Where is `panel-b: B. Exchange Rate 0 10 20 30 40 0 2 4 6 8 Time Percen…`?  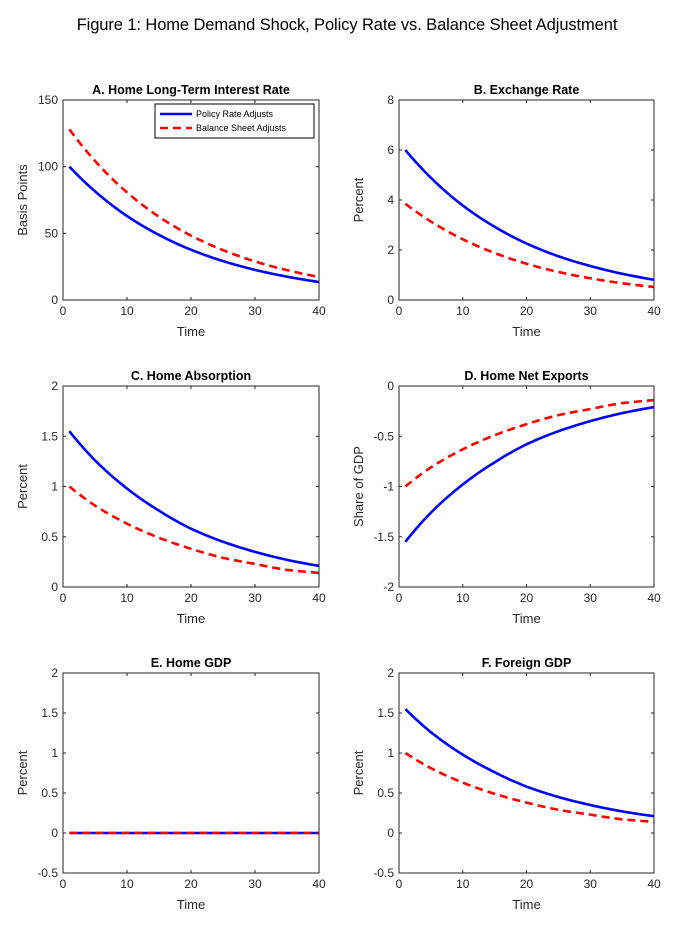
panel-b: B. Exchange Rate 0 10 20 30 40 0 2 4 6 8 Time Percen… is located at coordinates (506, 211).